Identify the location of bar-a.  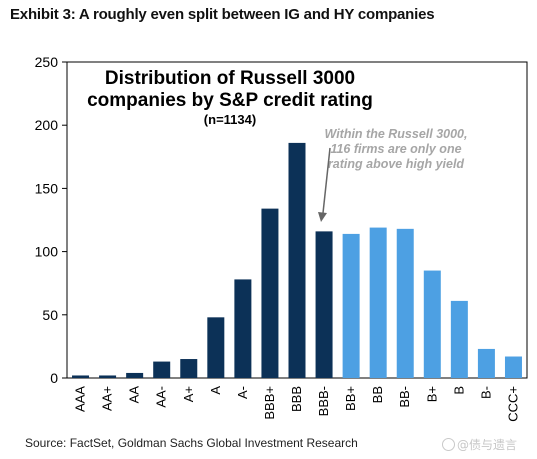
(216, 347).